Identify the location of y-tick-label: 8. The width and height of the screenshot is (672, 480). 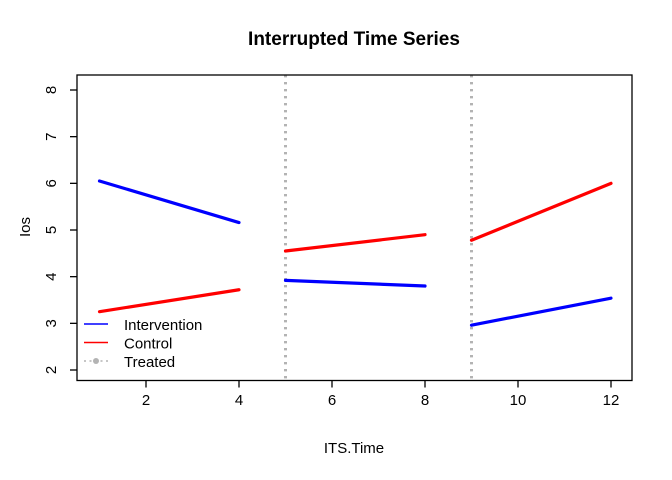
(51, 90).